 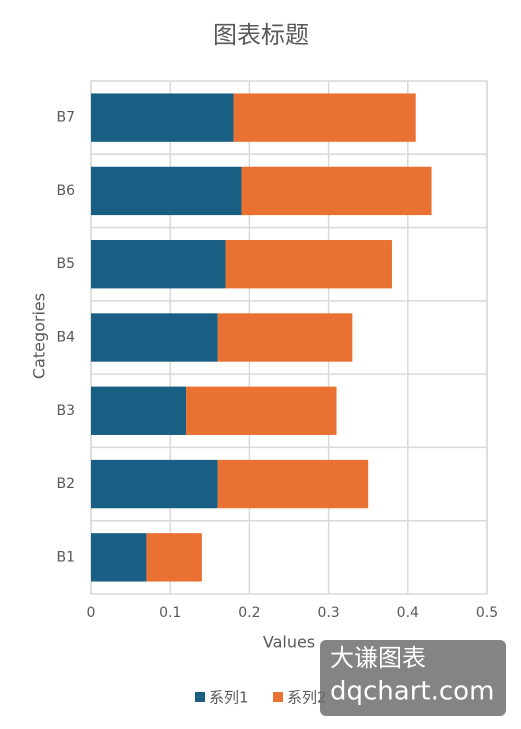 What do you see at coordinates (39, 336) in the screenshot?
I see `y-axis-label: Categories` at bounding box center [39, 336].